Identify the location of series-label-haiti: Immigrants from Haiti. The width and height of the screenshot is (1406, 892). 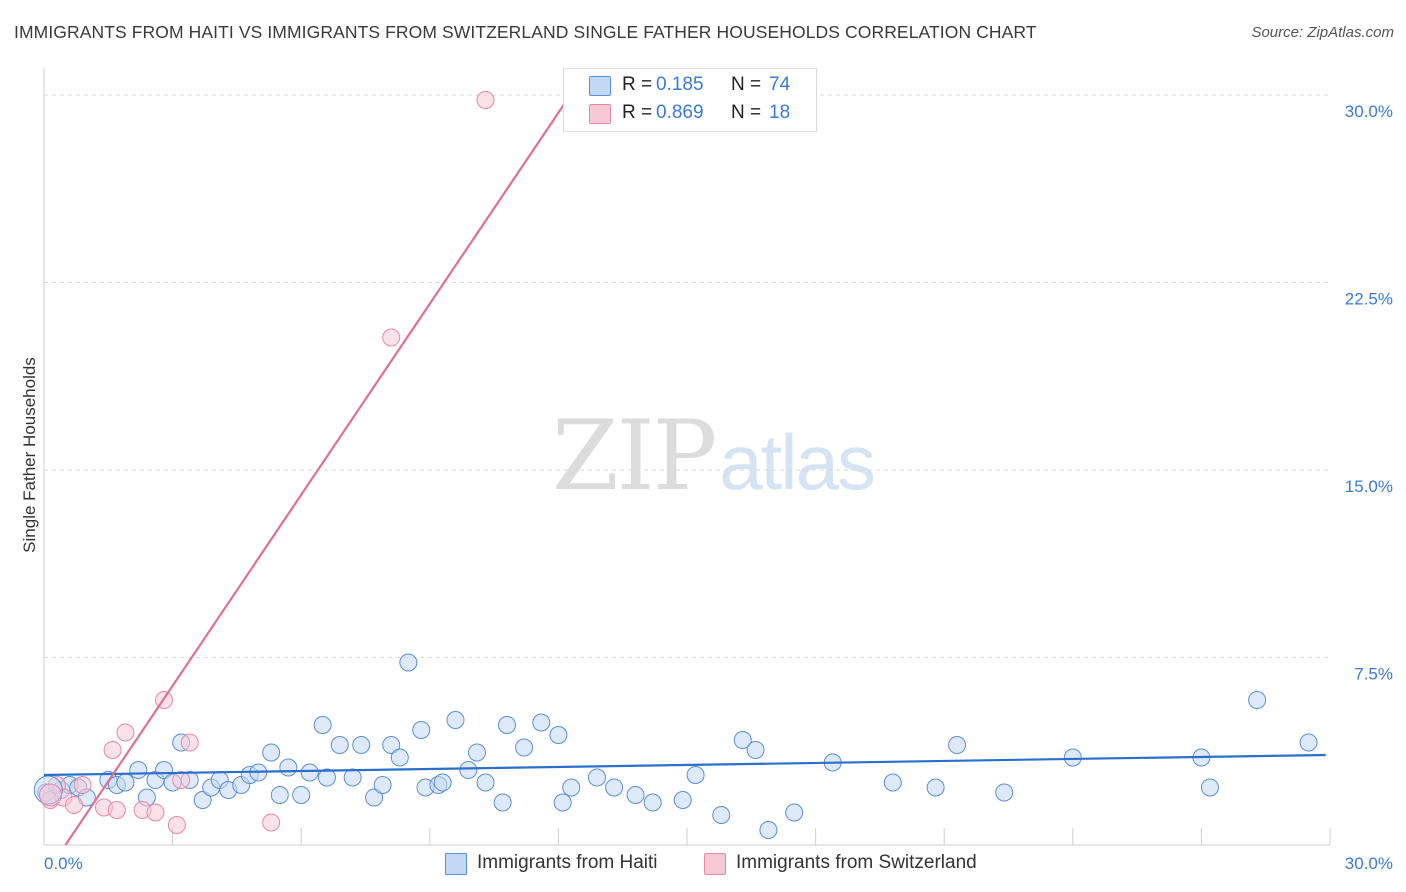
(567, 862).